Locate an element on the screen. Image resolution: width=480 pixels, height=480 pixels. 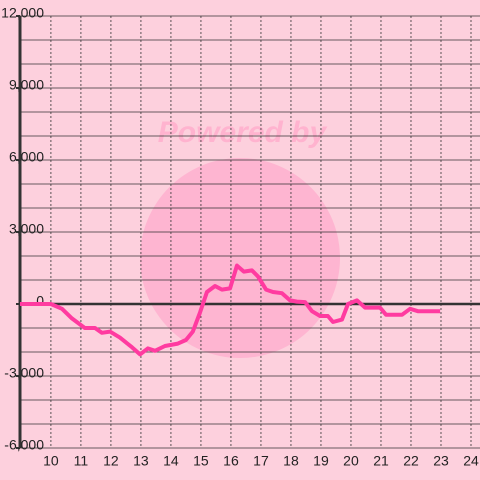
x-tick-label: 14 is located at coordinates (171, 461).